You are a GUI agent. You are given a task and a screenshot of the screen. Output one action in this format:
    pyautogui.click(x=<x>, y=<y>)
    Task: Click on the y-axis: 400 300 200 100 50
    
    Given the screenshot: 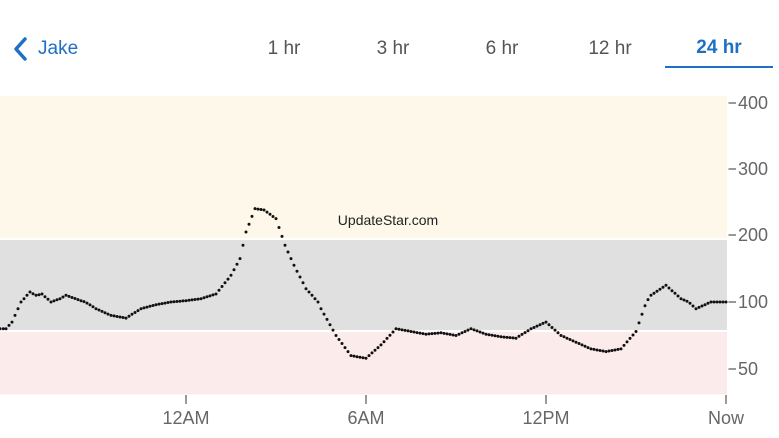 What is the action you would take?
    pyautogui.click(x=747, y=244)
    